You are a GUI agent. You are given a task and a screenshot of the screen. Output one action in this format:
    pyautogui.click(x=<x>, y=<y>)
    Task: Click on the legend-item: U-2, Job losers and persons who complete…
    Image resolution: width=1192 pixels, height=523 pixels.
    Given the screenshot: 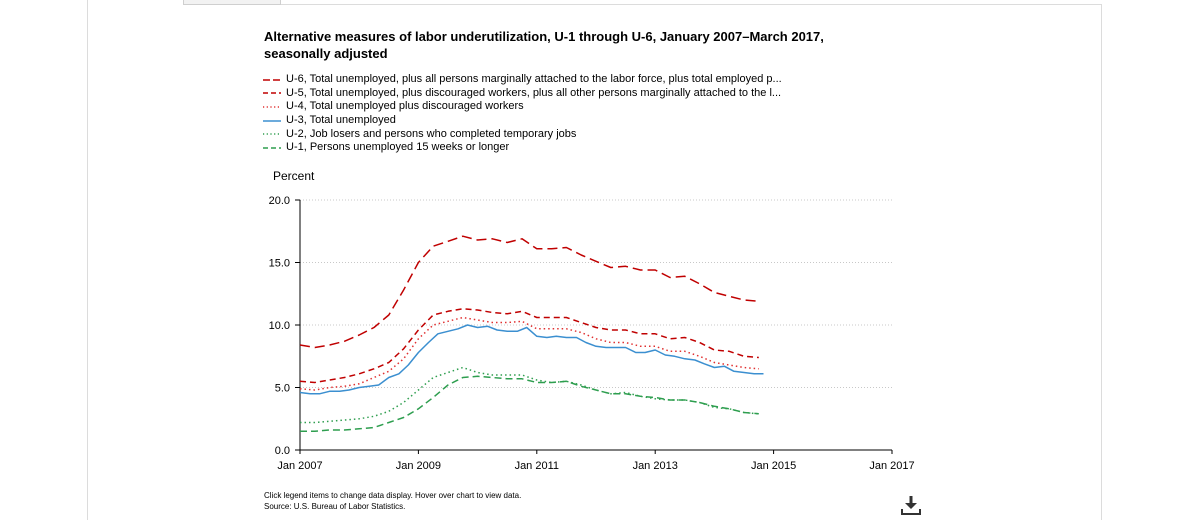 What is the action you would take?
    pyautogui.click(x=572, y=134)
    